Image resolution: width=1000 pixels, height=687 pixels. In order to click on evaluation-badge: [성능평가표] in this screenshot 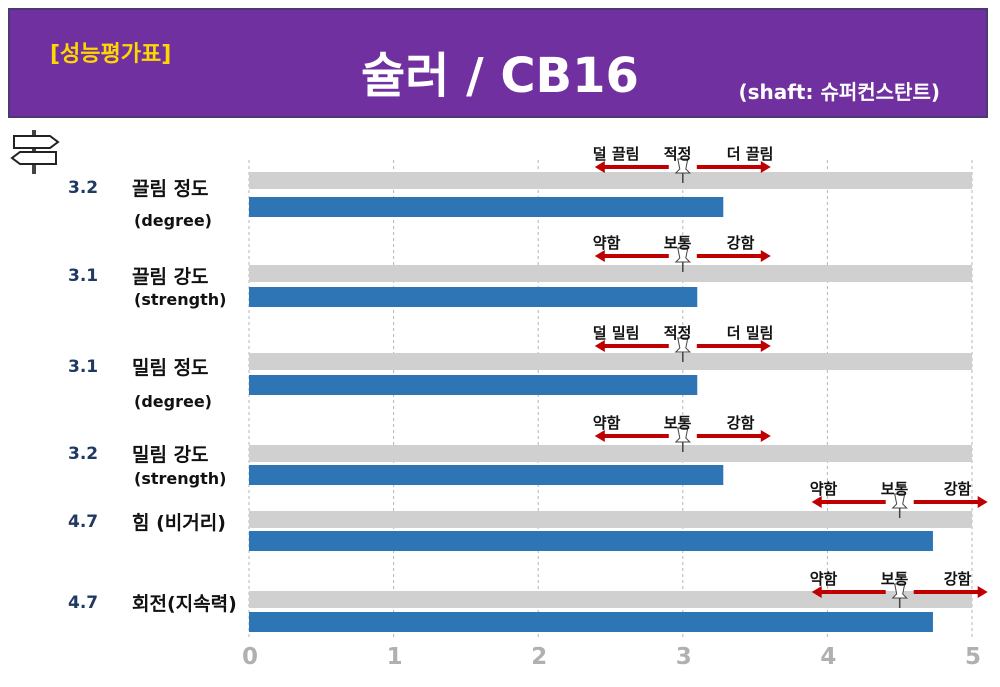, I will do `click(111, 54)`.